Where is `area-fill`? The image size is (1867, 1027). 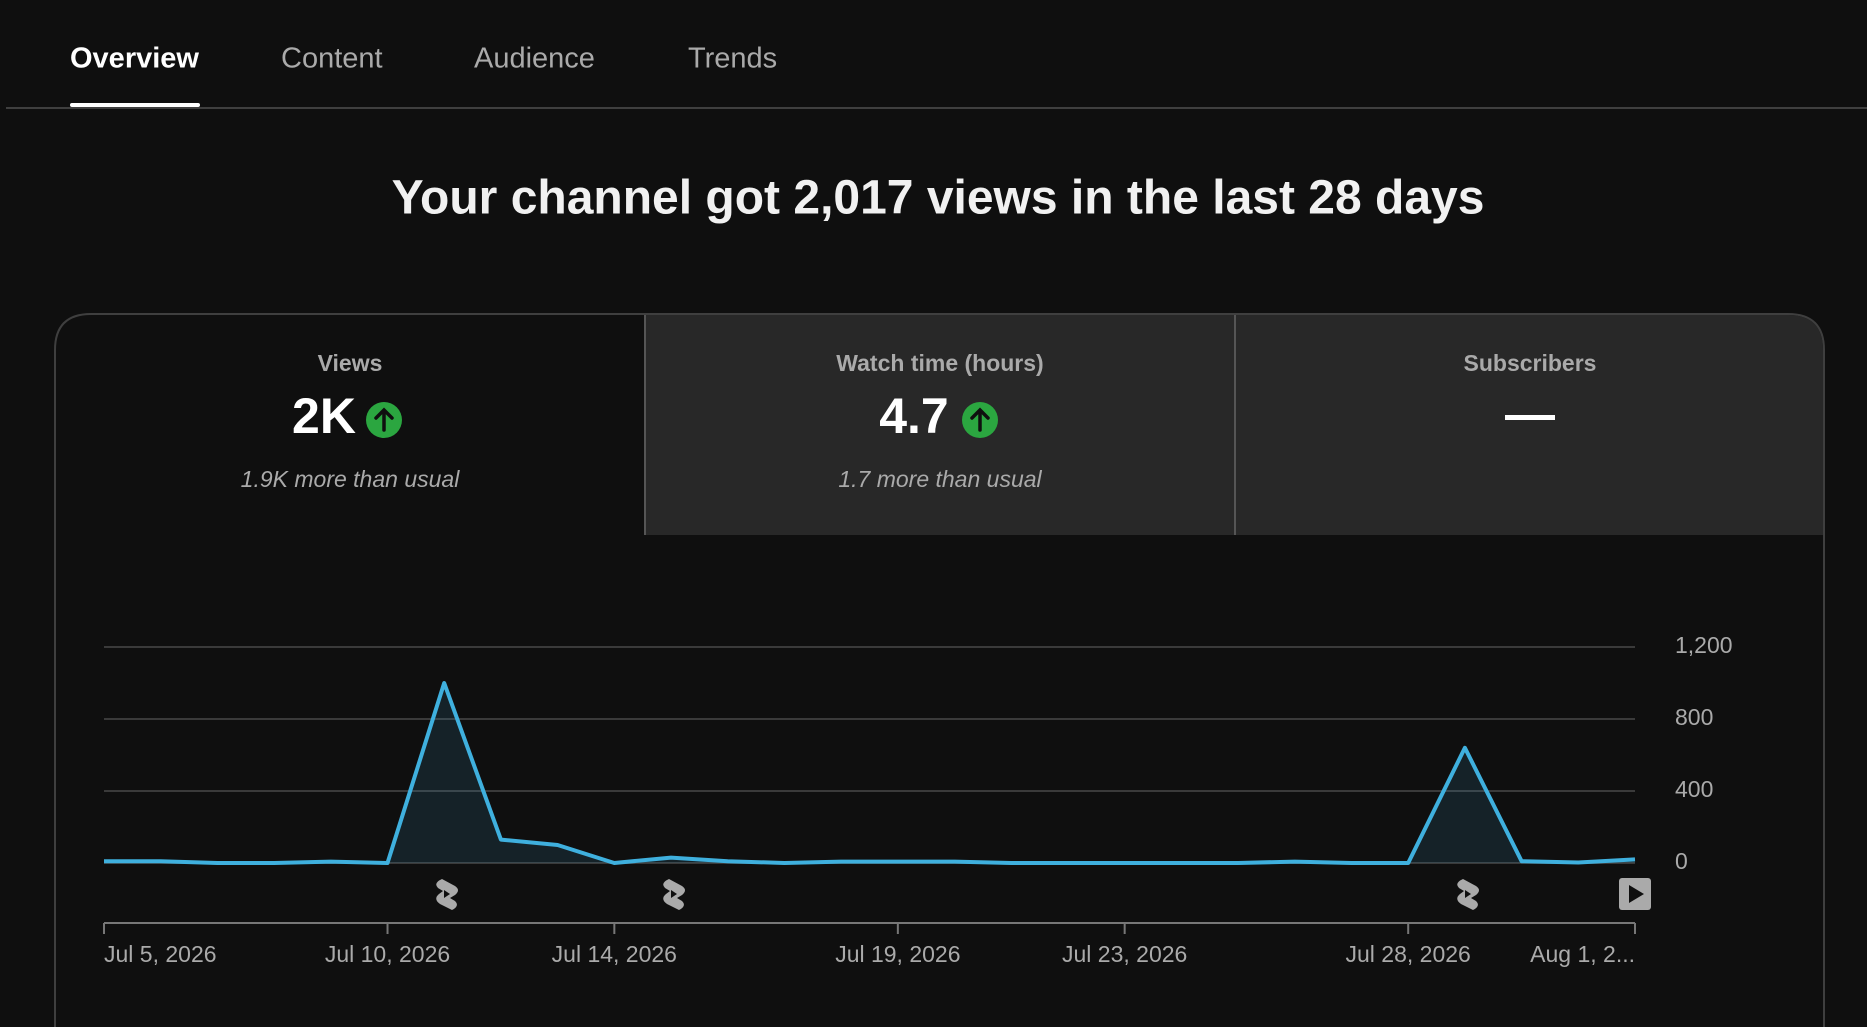
area-fill is located at coordinates (869, 773).